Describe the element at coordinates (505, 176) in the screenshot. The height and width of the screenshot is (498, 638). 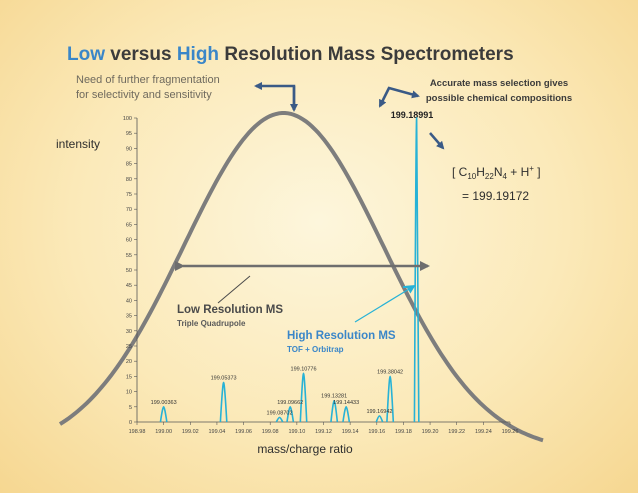
I see `formula-n-sub: 4` at that location.